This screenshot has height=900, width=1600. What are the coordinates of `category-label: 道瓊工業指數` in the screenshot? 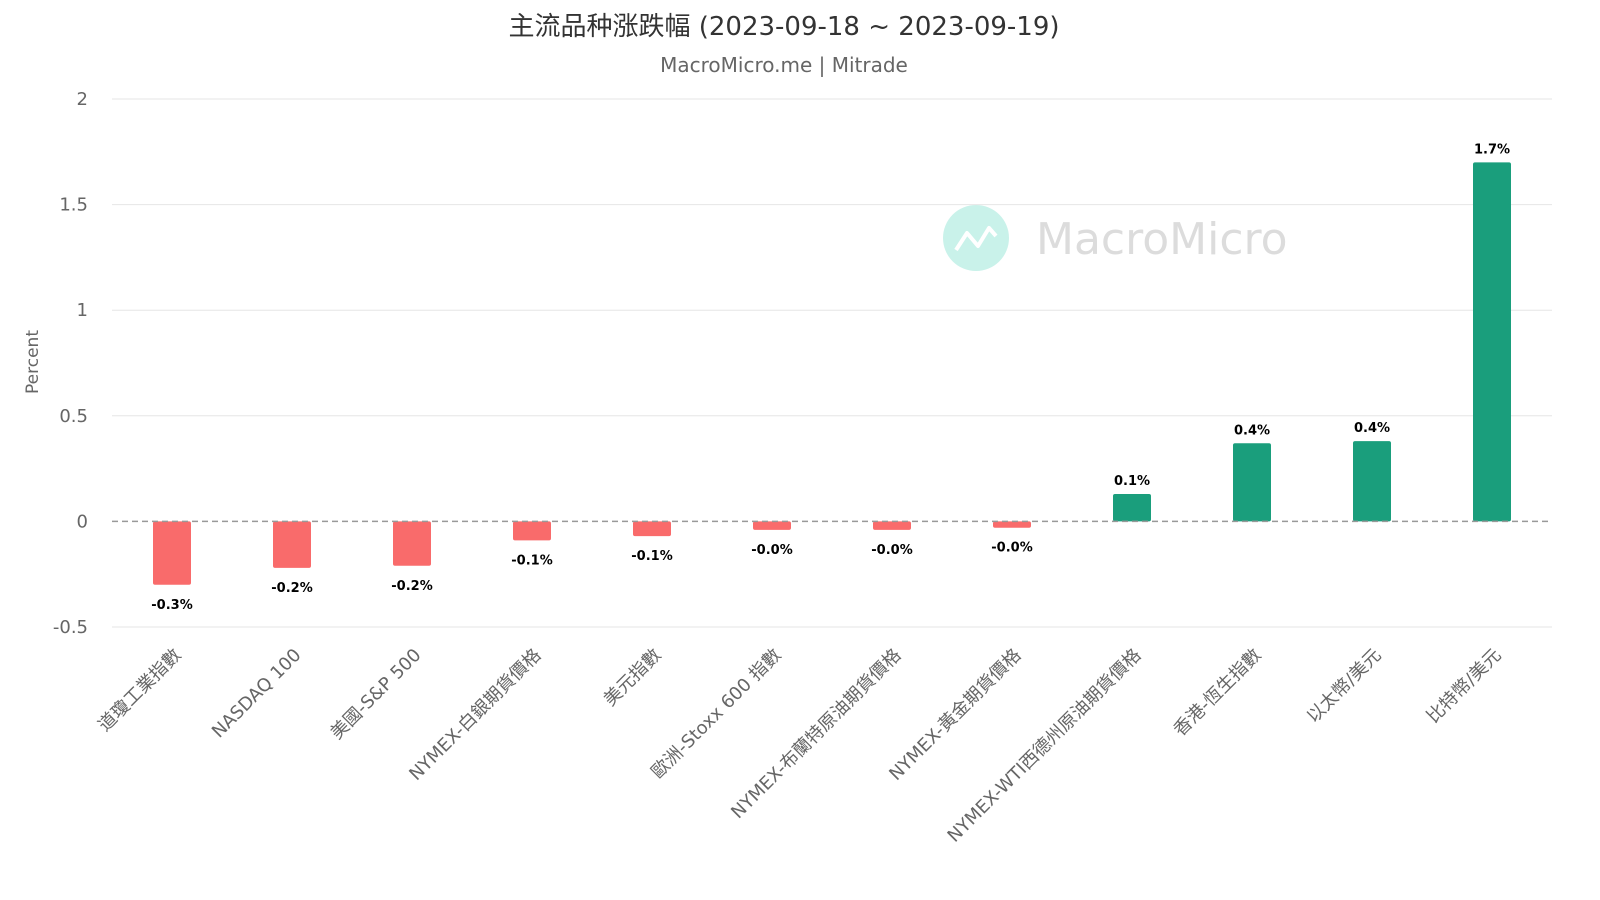 It's located at (139, 690).